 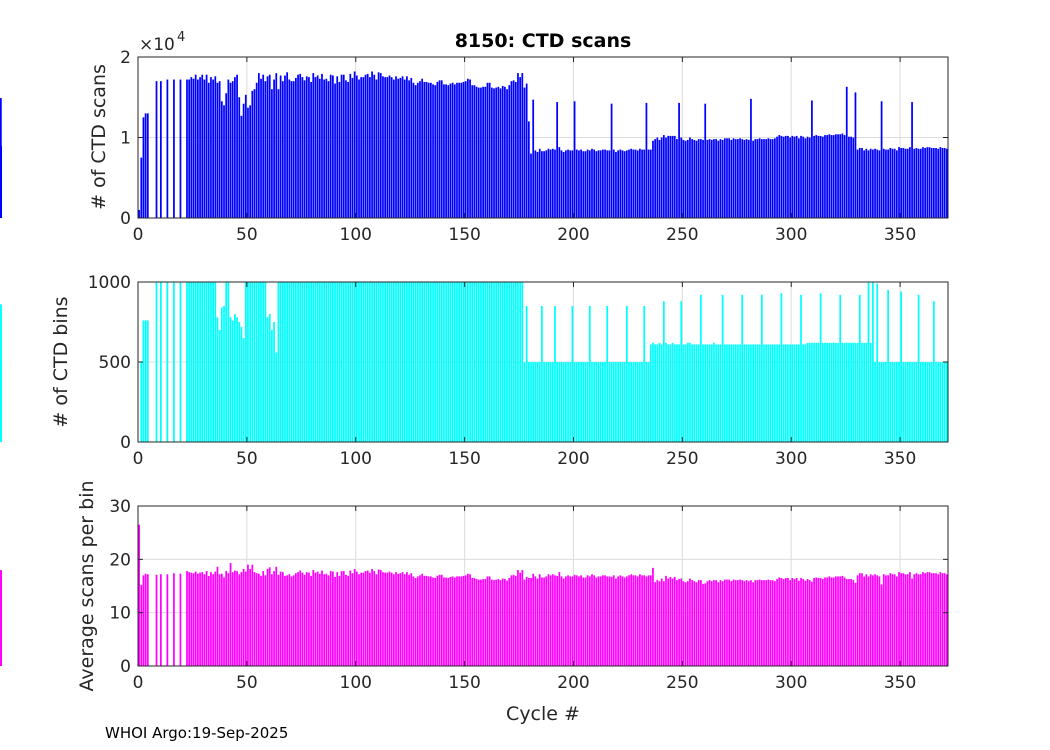 I want to click on scans-per-bin-ytick-label: 30, so click(x=120, y=507).